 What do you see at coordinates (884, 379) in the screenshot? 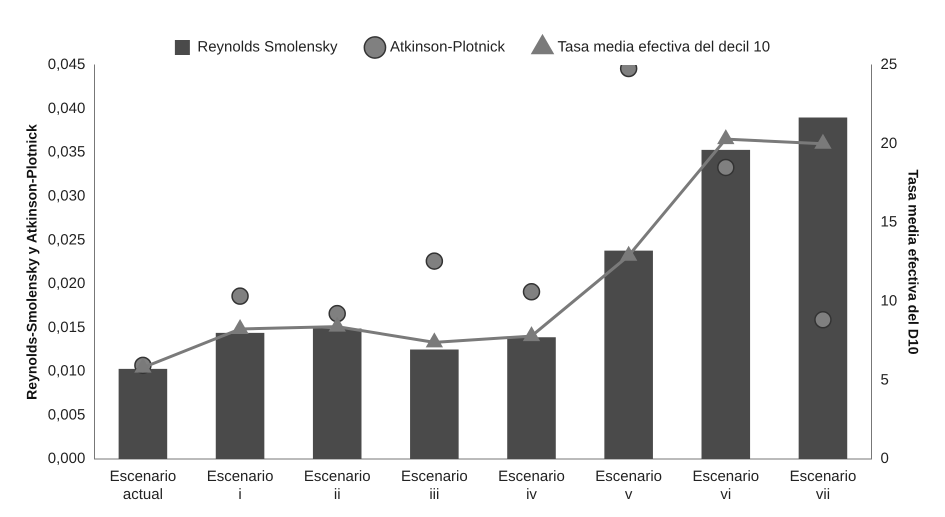
I see `y2-tick-label: 5` at bounding box center [884, 379].